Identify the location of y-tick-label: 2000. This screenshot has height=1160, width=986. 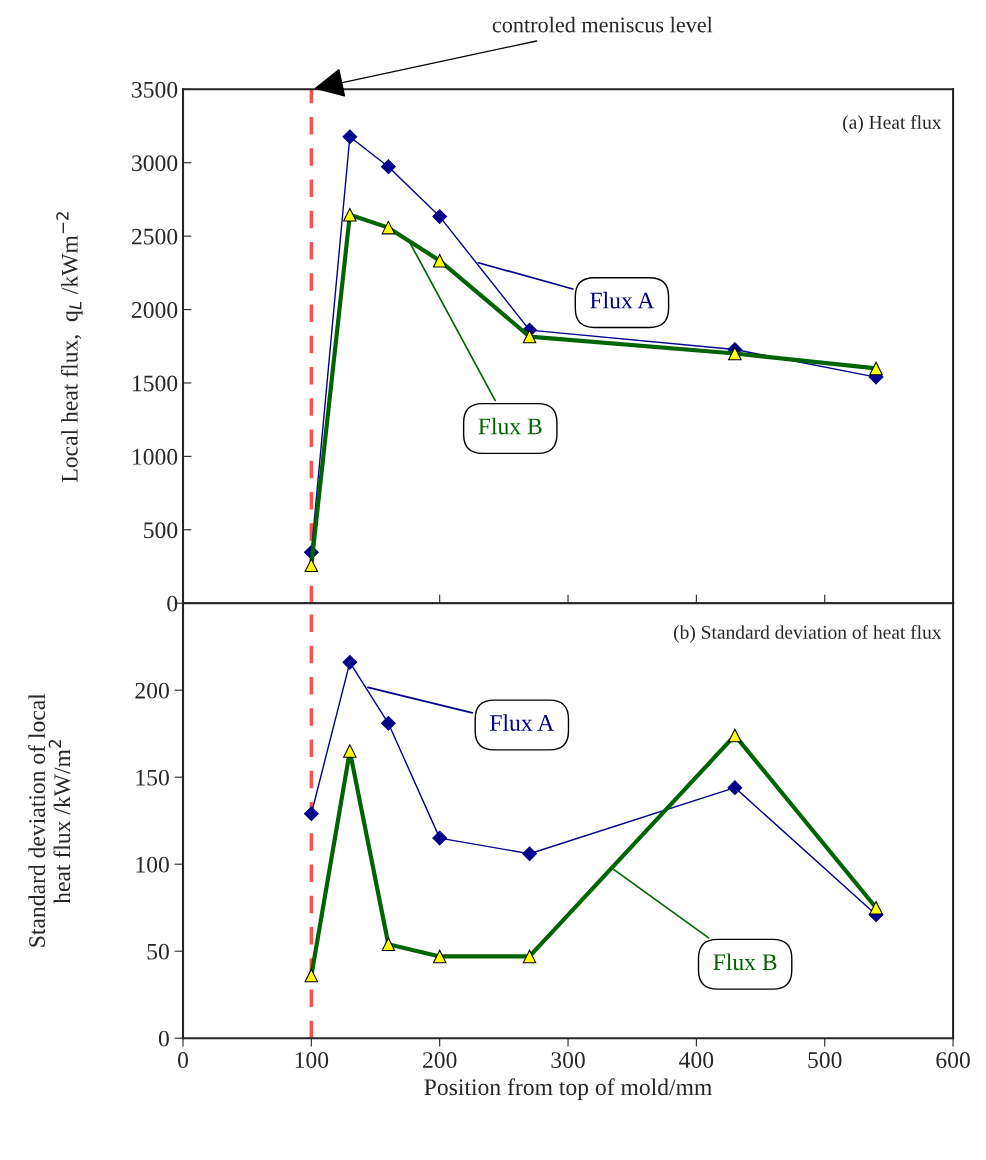
(154, 310).